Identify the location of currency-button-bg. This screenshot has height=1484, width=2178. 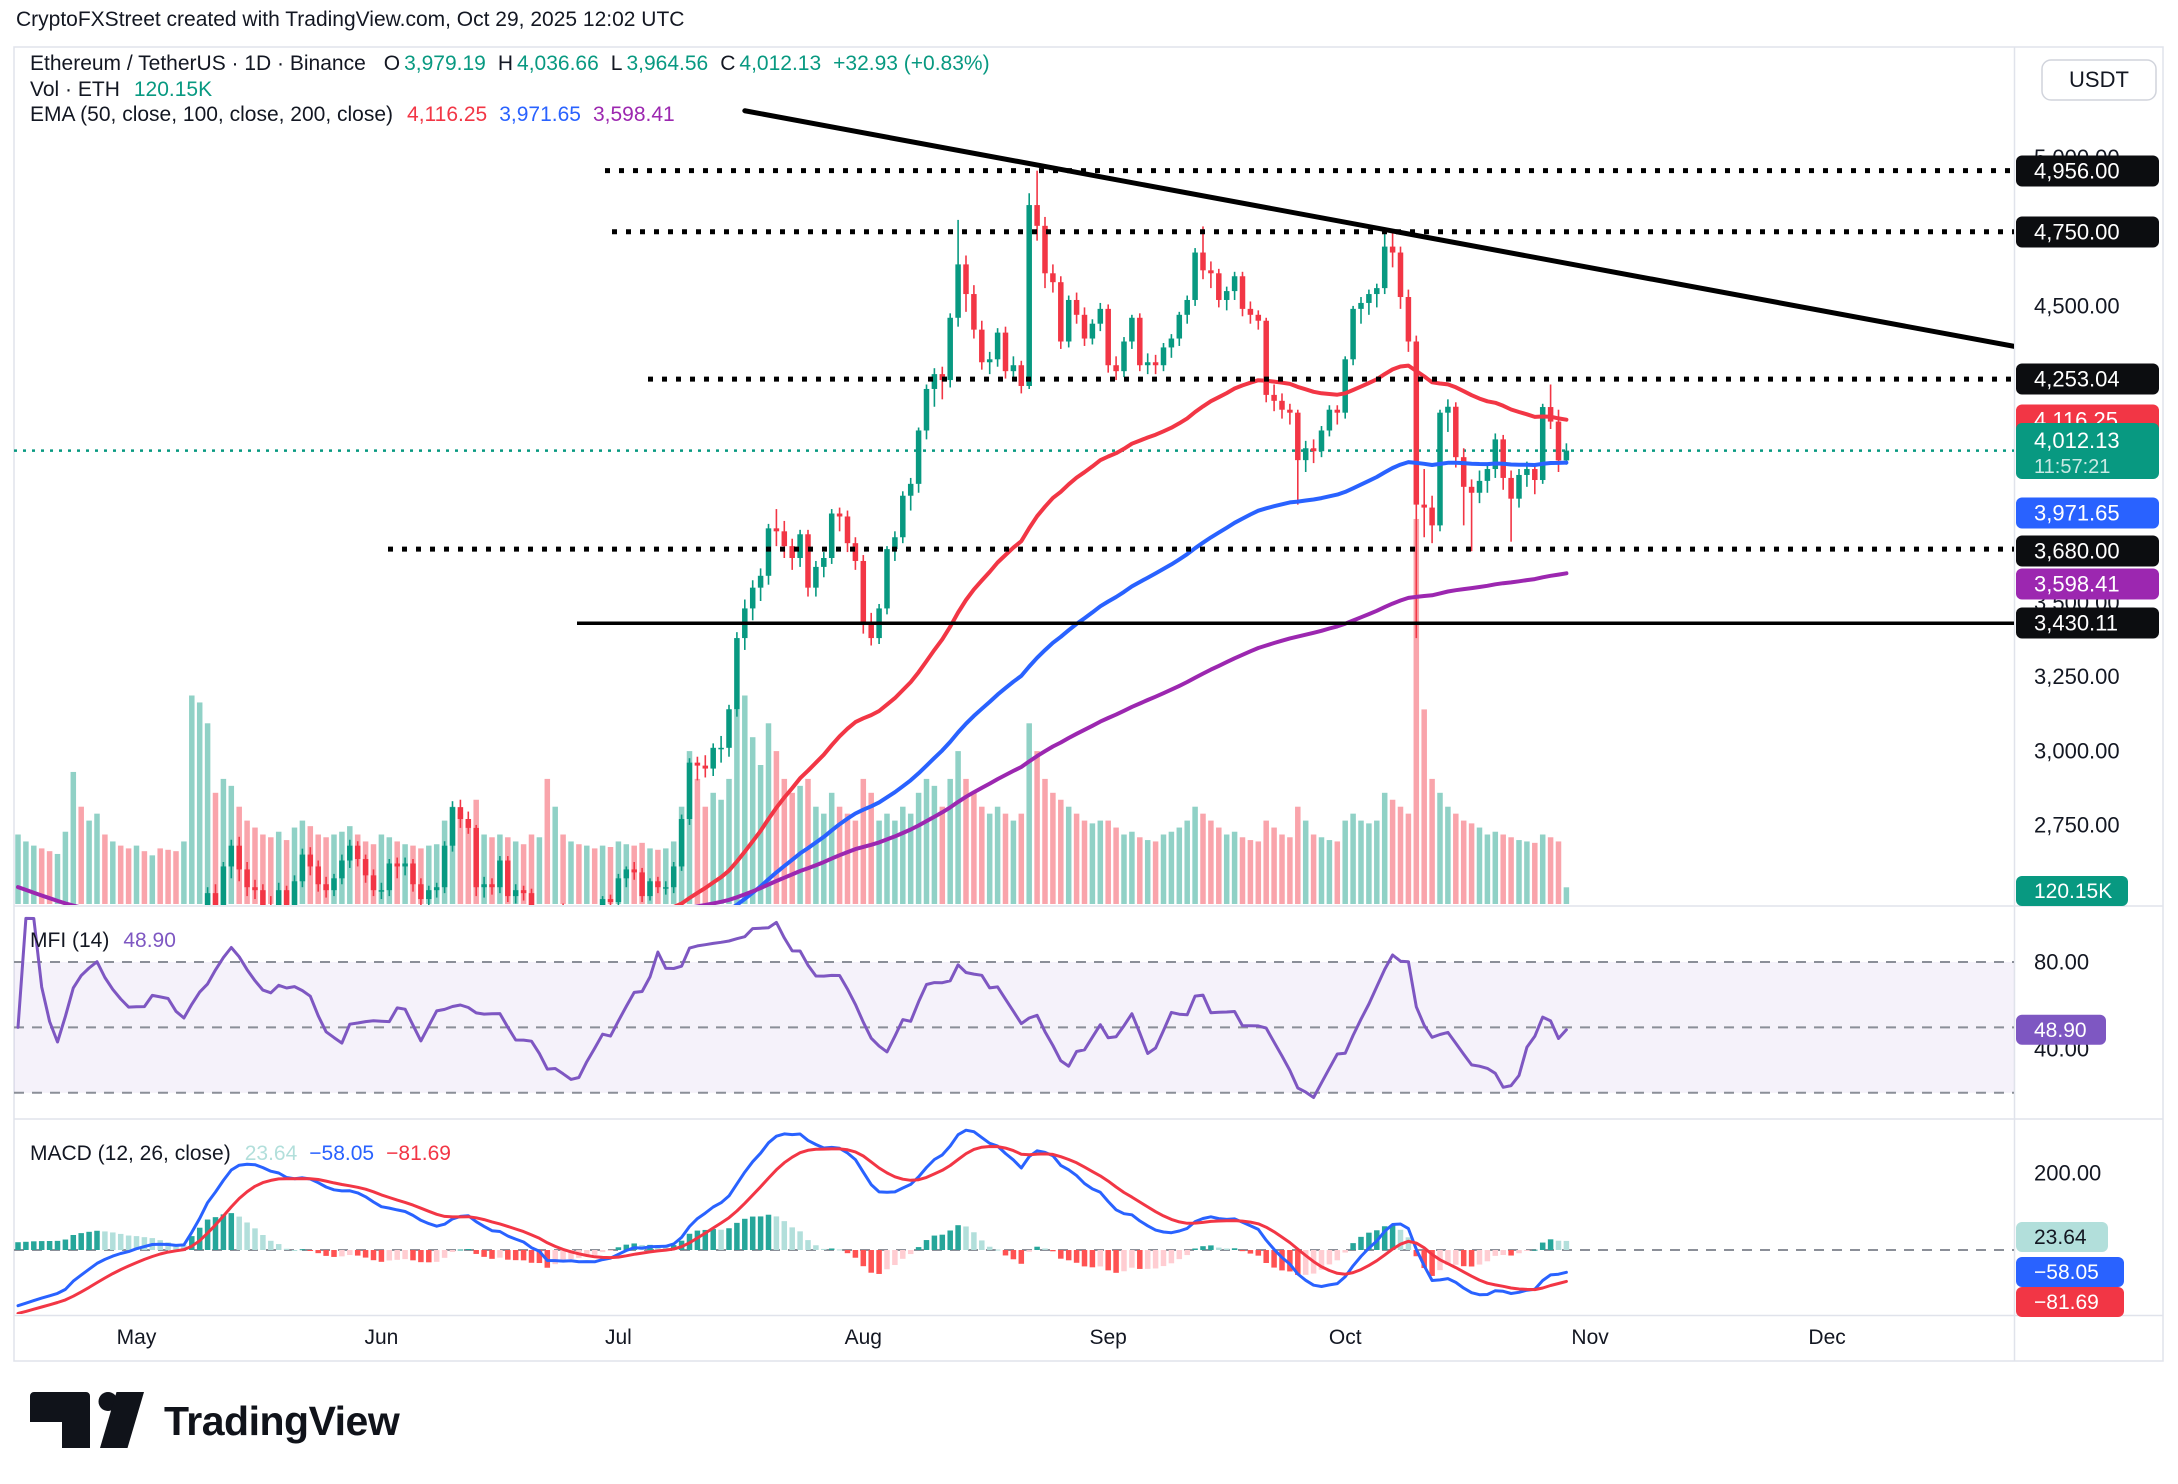
(2099, 80).